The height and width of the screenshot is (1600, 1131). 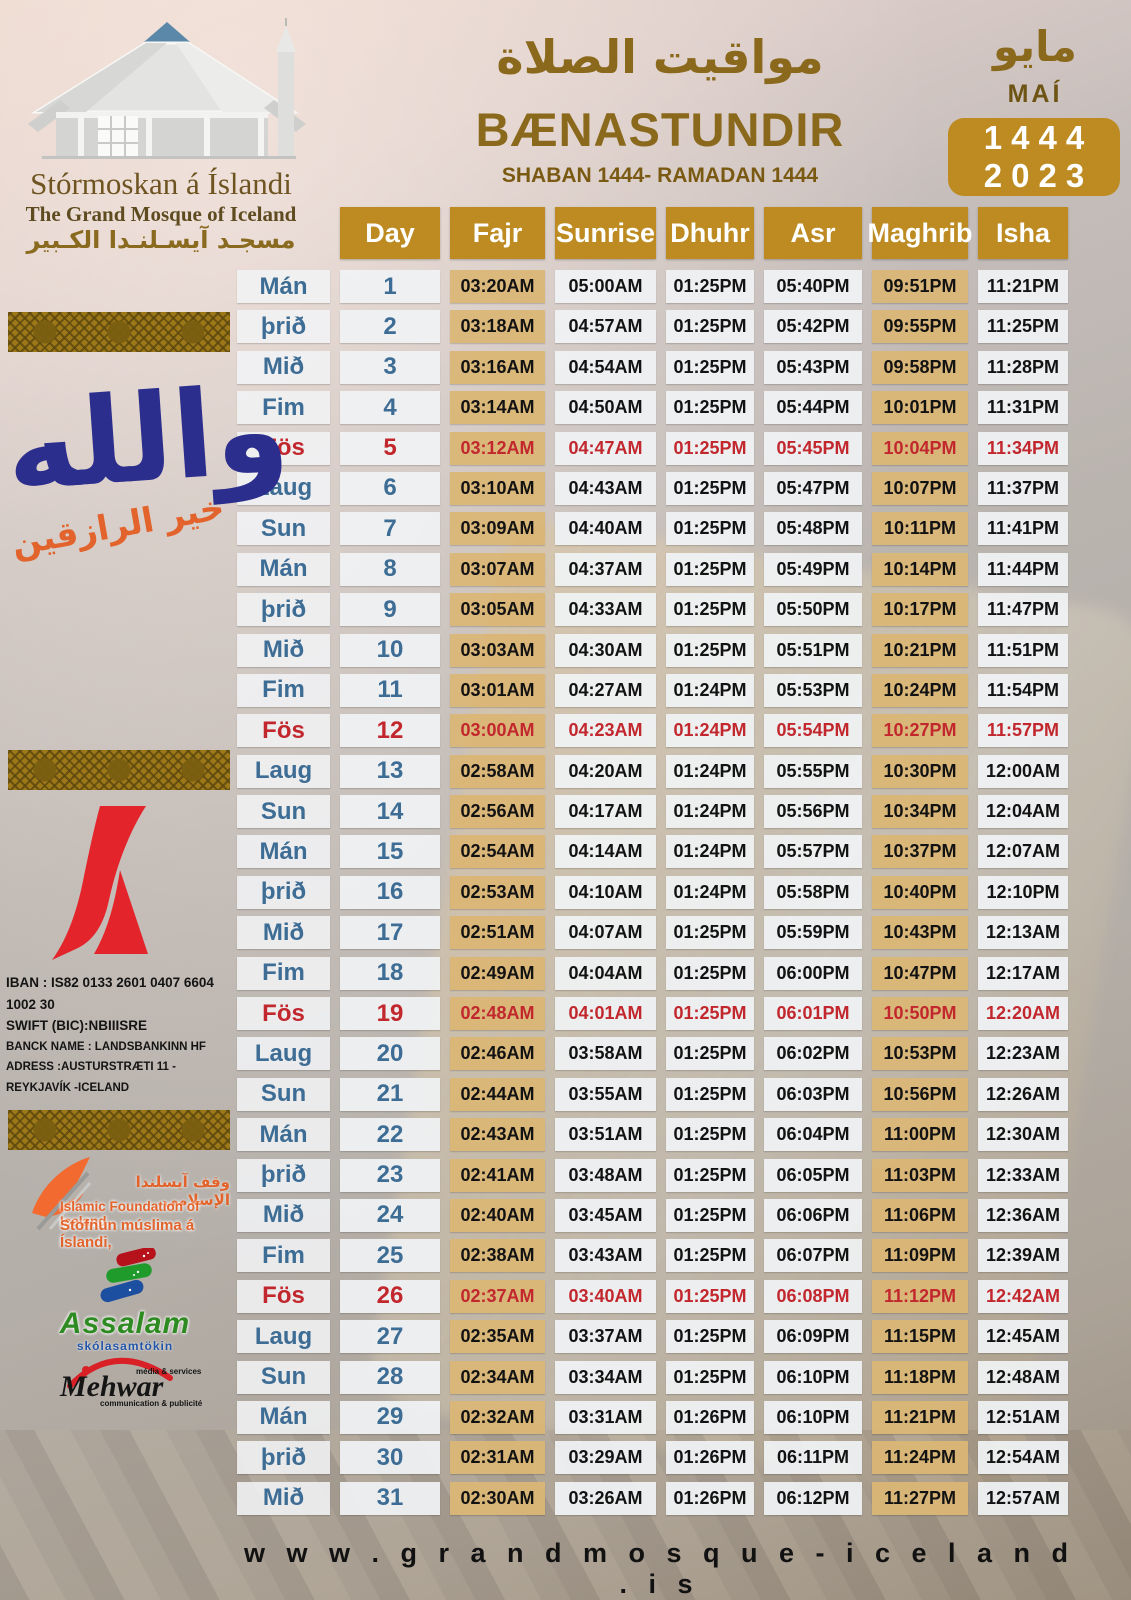 I want to click on mosque-name-icelandic: Stórmoskan á Íslandi, so click(x=161, y=183).